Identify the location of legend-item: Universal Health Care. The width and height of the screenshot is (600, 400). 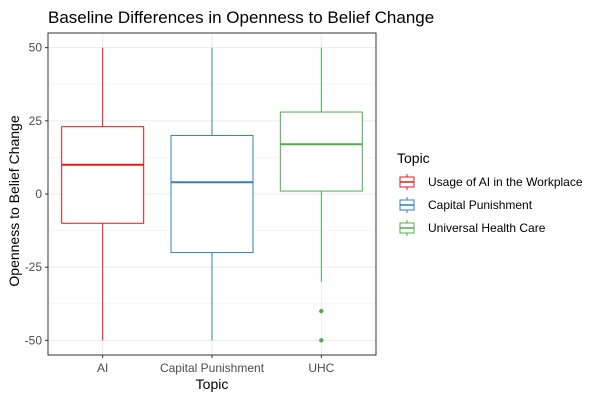
(472, 228).